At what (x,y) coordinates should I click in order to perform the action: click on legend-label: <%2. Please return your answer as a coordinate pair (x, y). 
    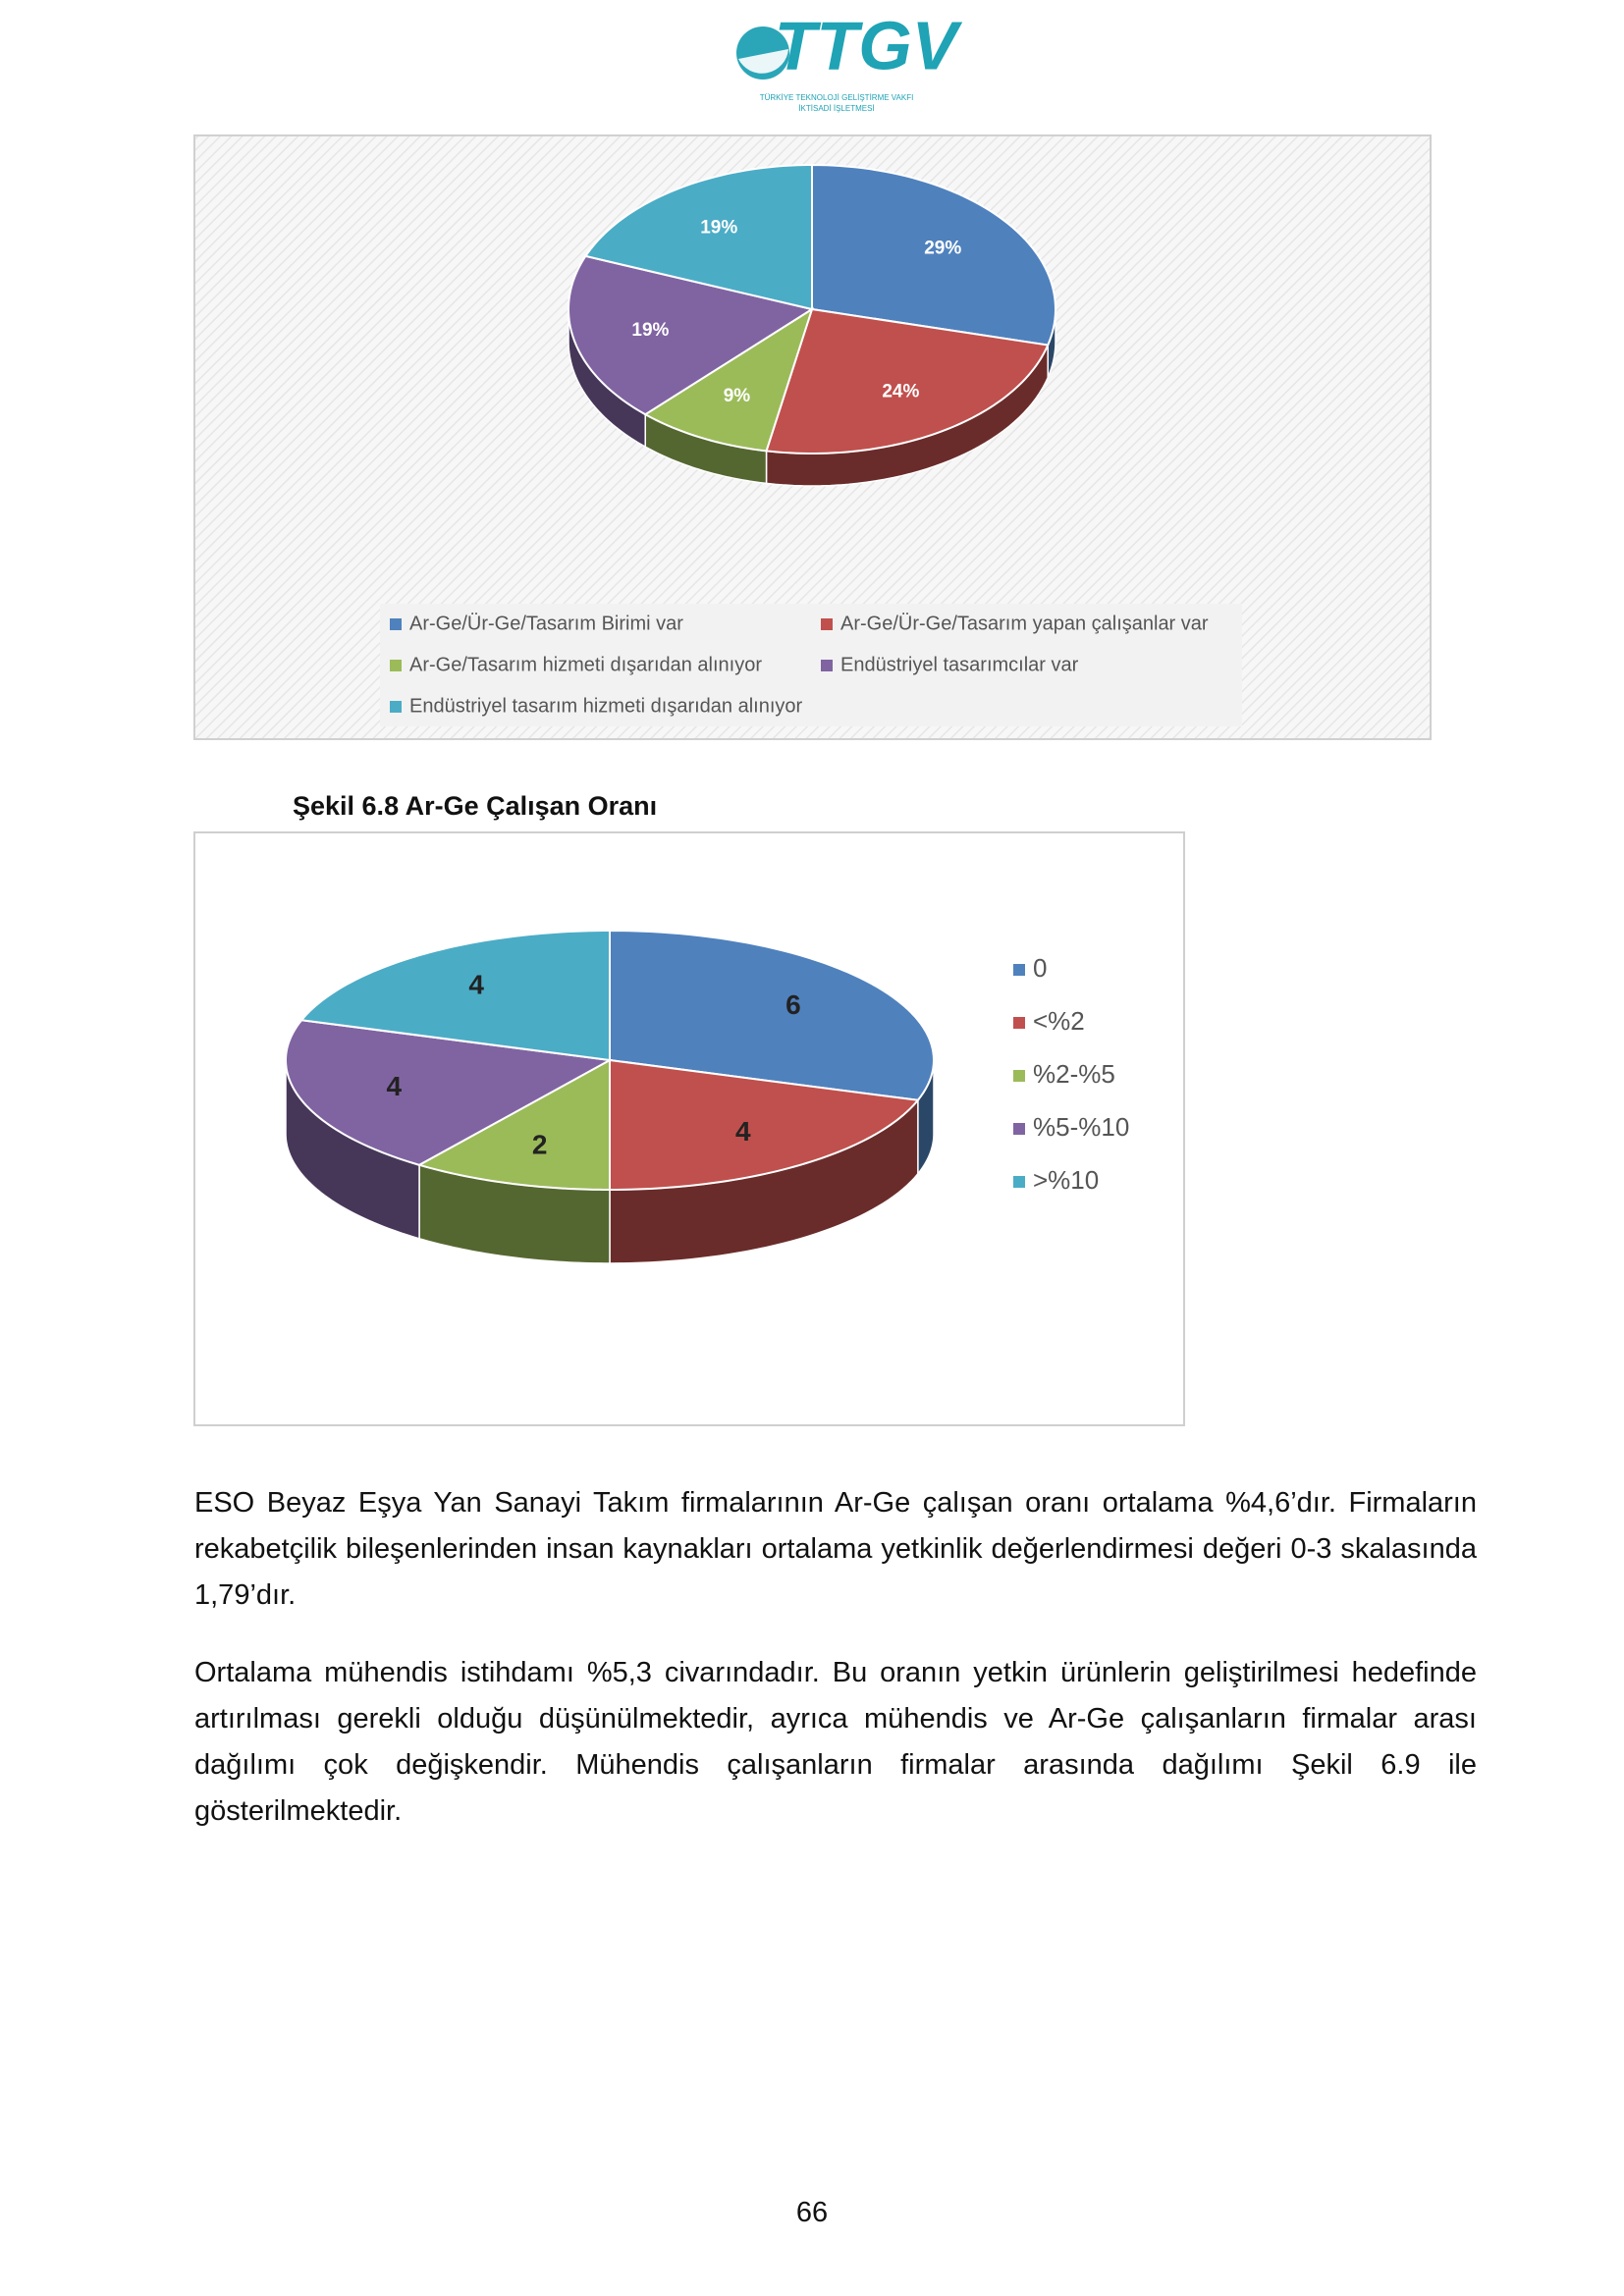
    Looking at the image, I should click on (1059, 1021).